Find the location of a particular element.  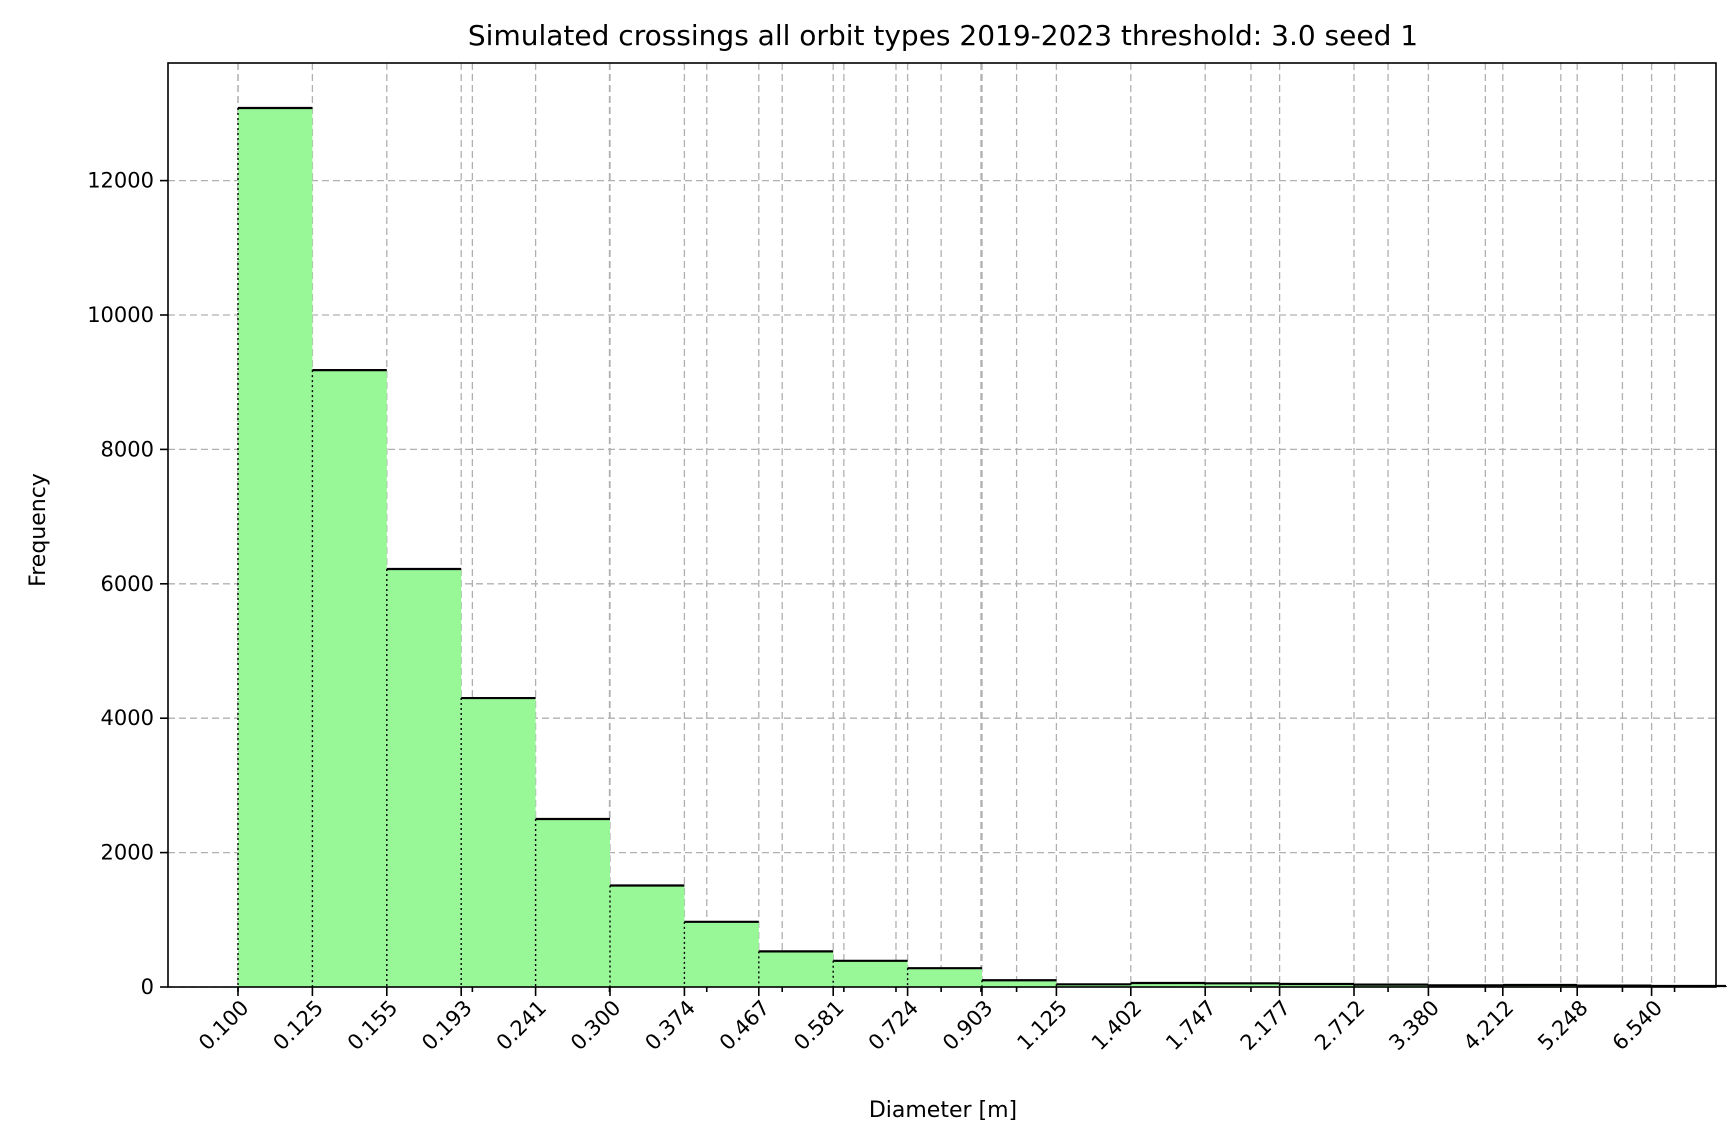

x-tick-label: 0.374 is located at coordinates (669, 1025).